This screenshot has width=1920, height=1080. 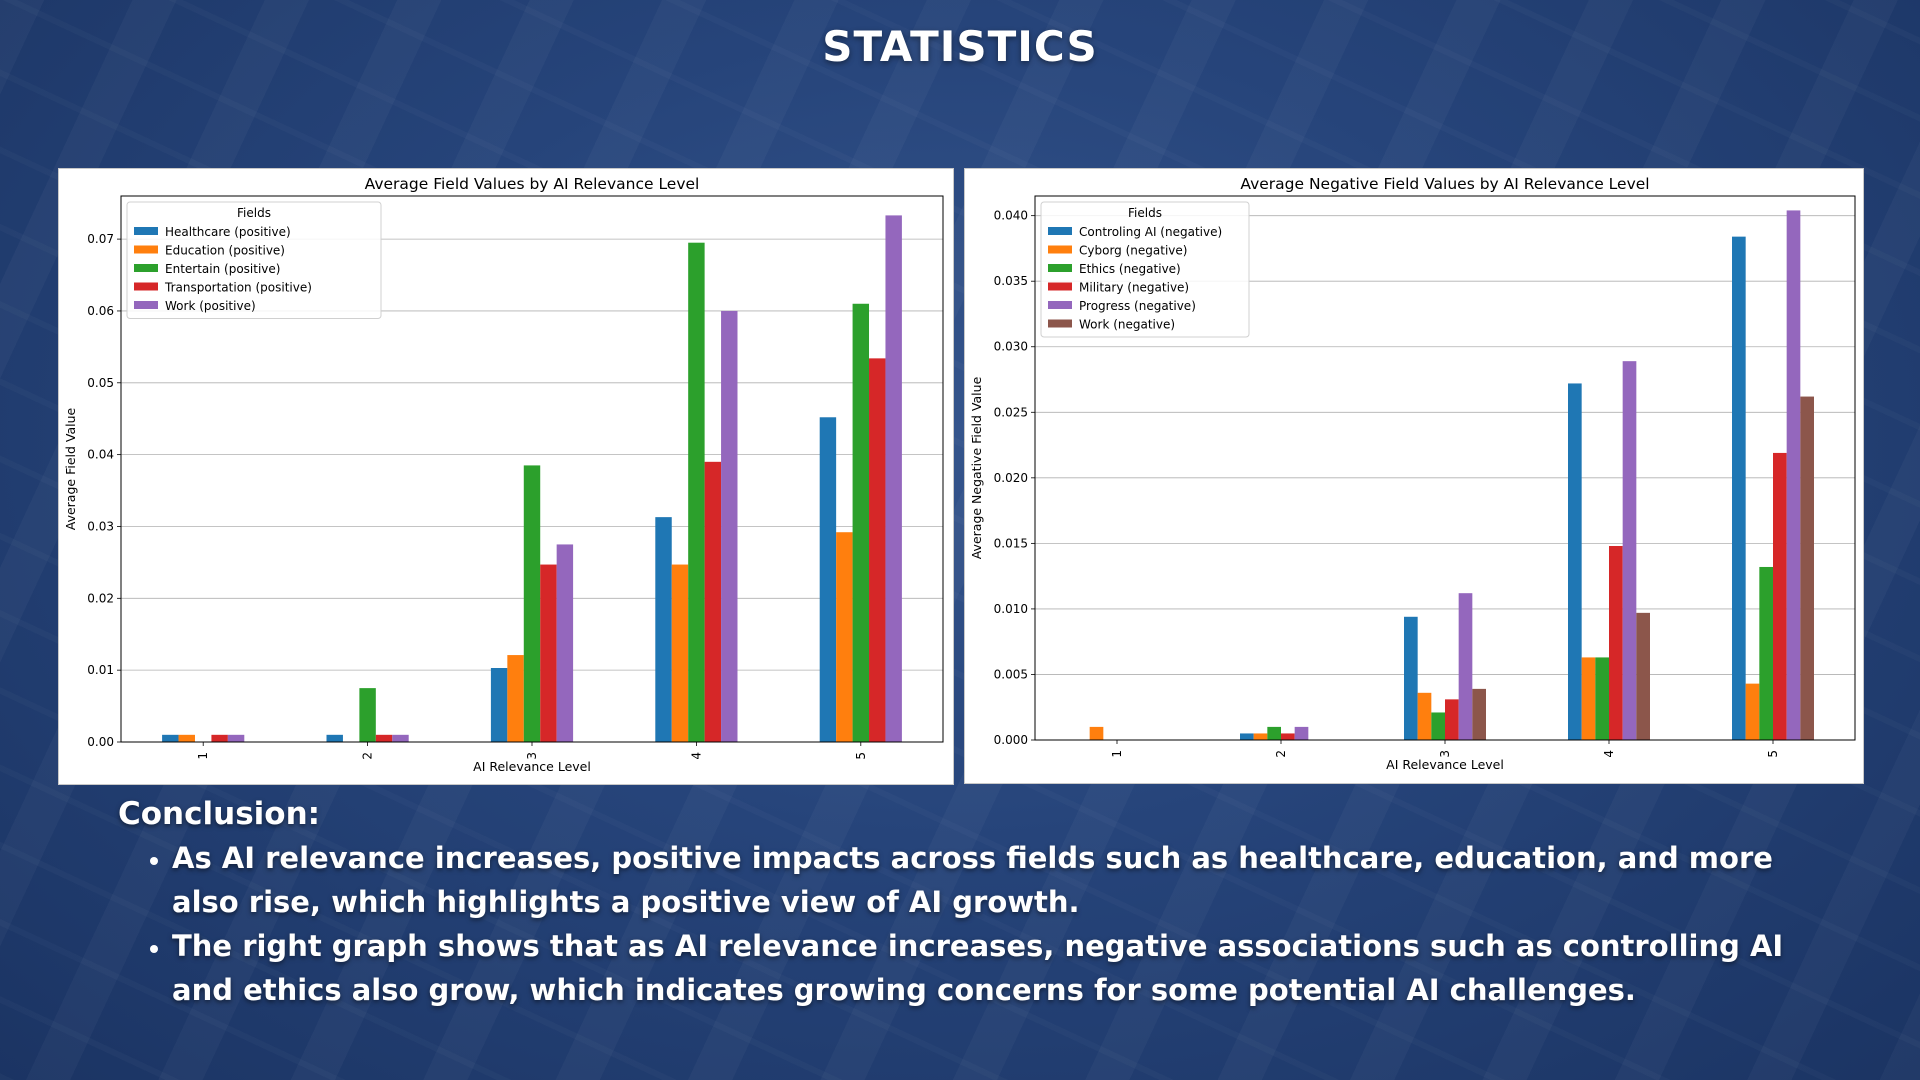 What do you see at coordinates (1445, 764) in the screenshot?
I see `x-axis-label: AI Relevance Level` at bounding box center [1445, 764].